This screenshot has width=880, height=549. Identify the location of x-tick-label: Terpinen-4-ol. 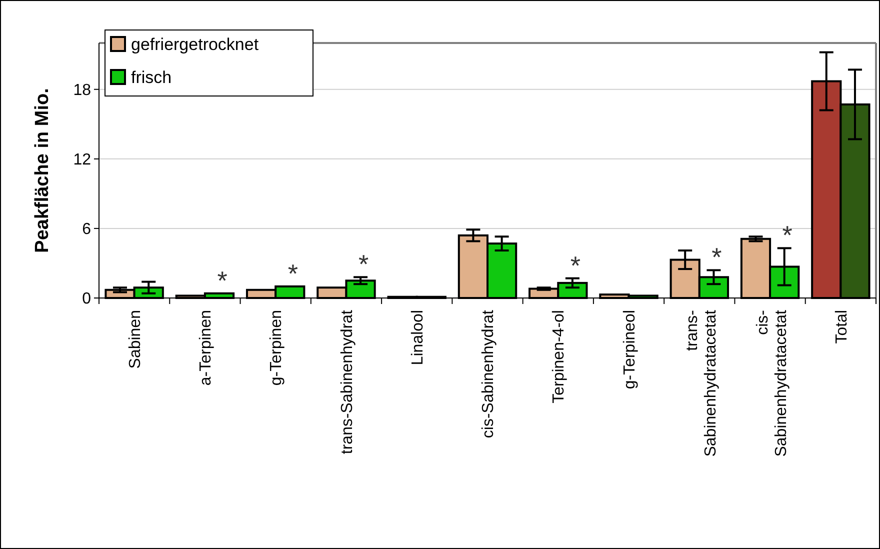
(559, 357).